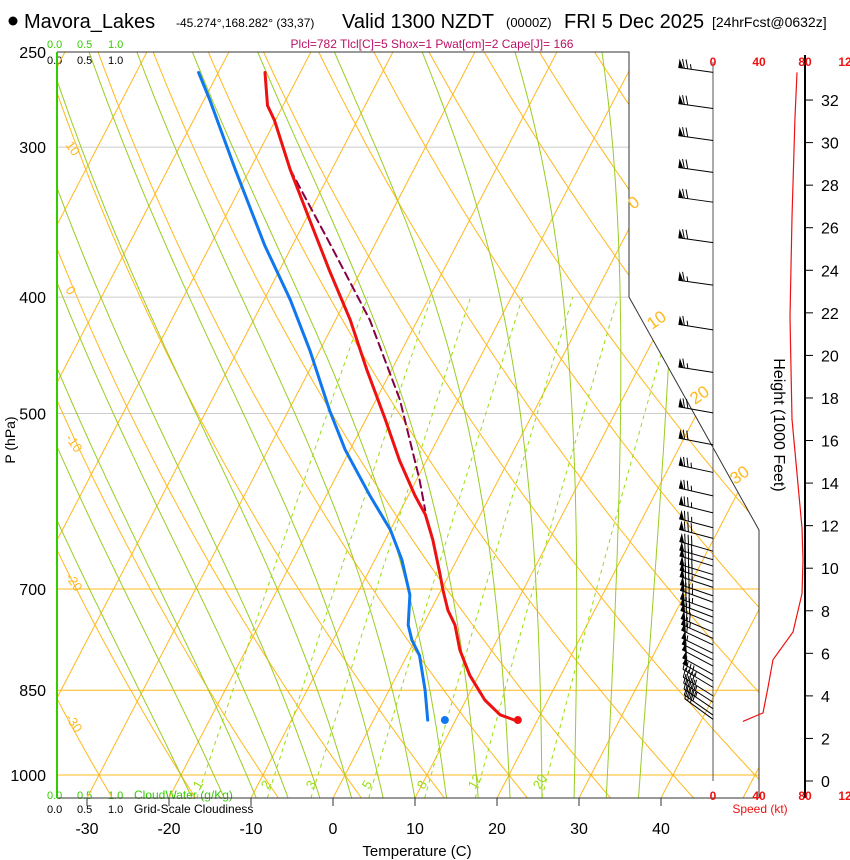 Image resolution: width=850 pixels, height=860 pixels. Describe the element at coordinates (805, 796) in the screenshot. I see `speed-tick-label-bottom: 80` at that location.